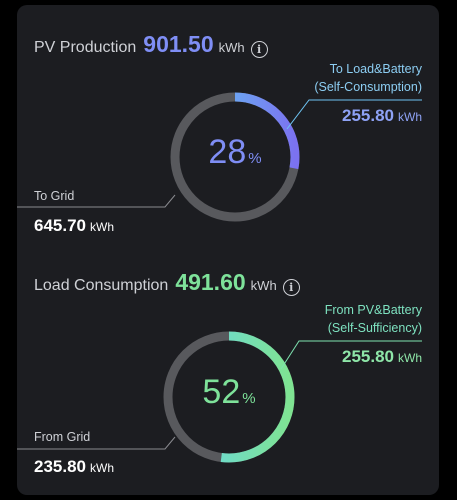  Describe the element at coordinates (96, 201) in the screenshot. I see `pv-left-leader` at that location.